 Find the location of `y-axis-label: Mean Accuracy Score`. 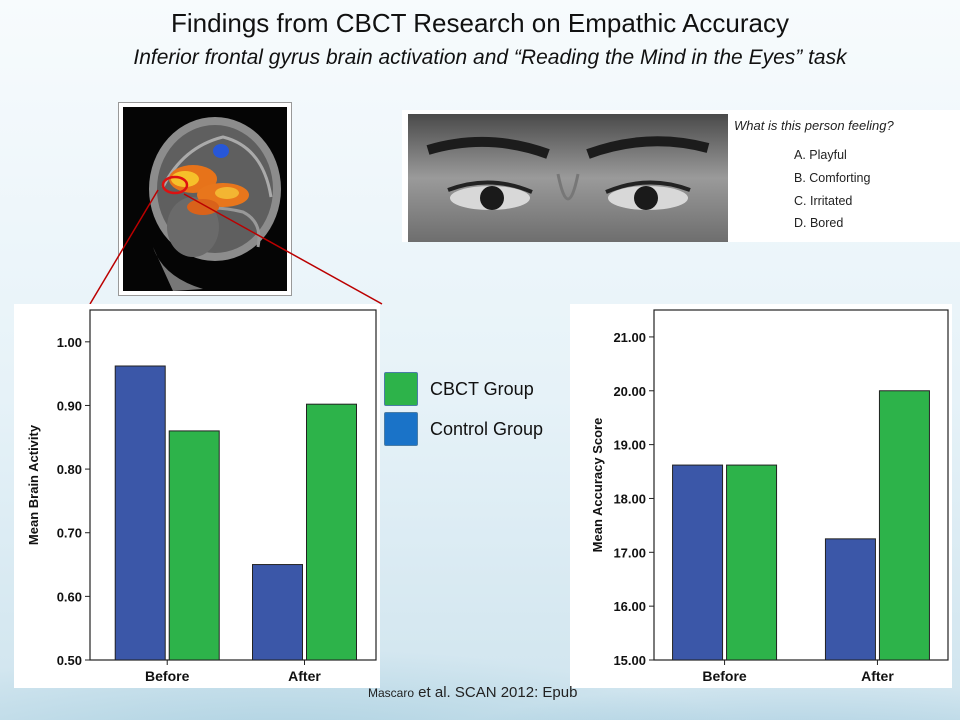

y-axis-label: Mean Accuracy Score is located at coordinates (597, 485).